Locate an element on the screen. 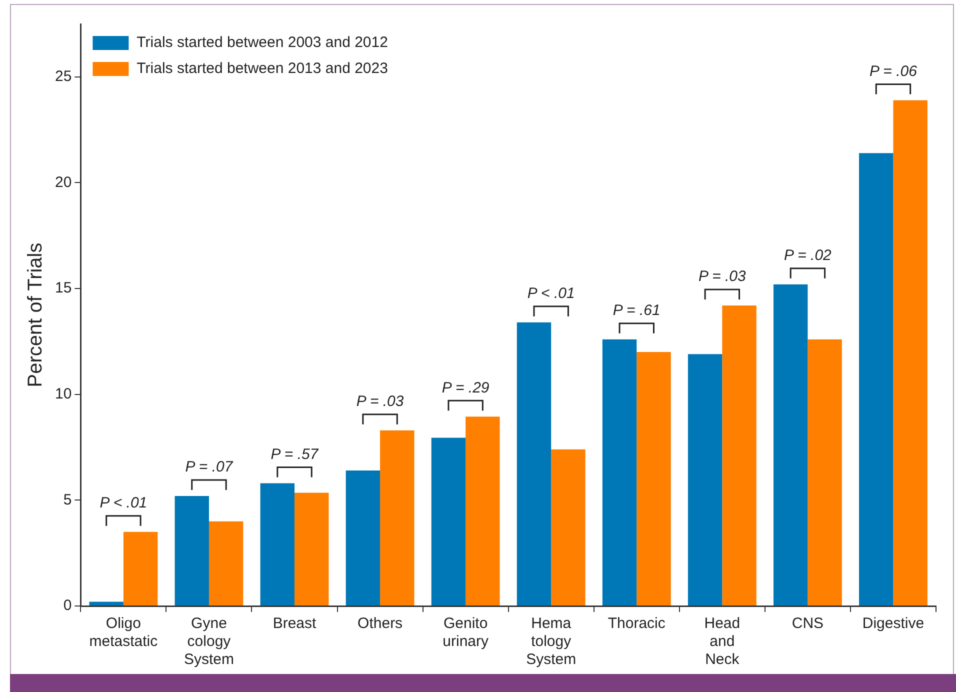 The image size is (956, 692). y-tick-label: 10 is located at coordinates (63, 394).